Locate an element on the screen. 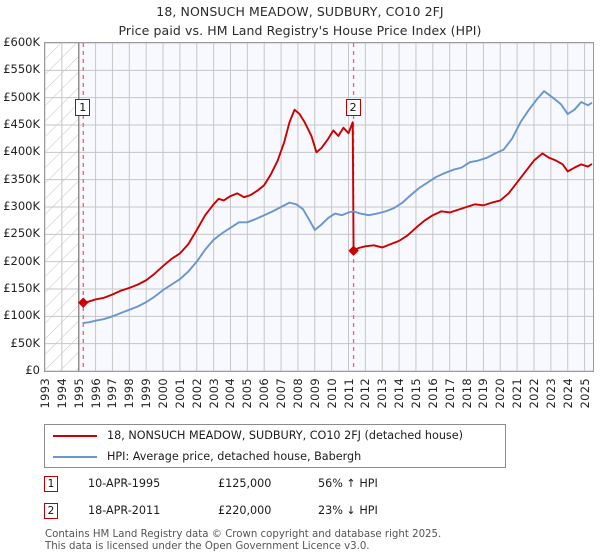 The width and height of the screenshot is (600, 560). x-axis-tick-label: 2007 is located at coordinates (281, 393).